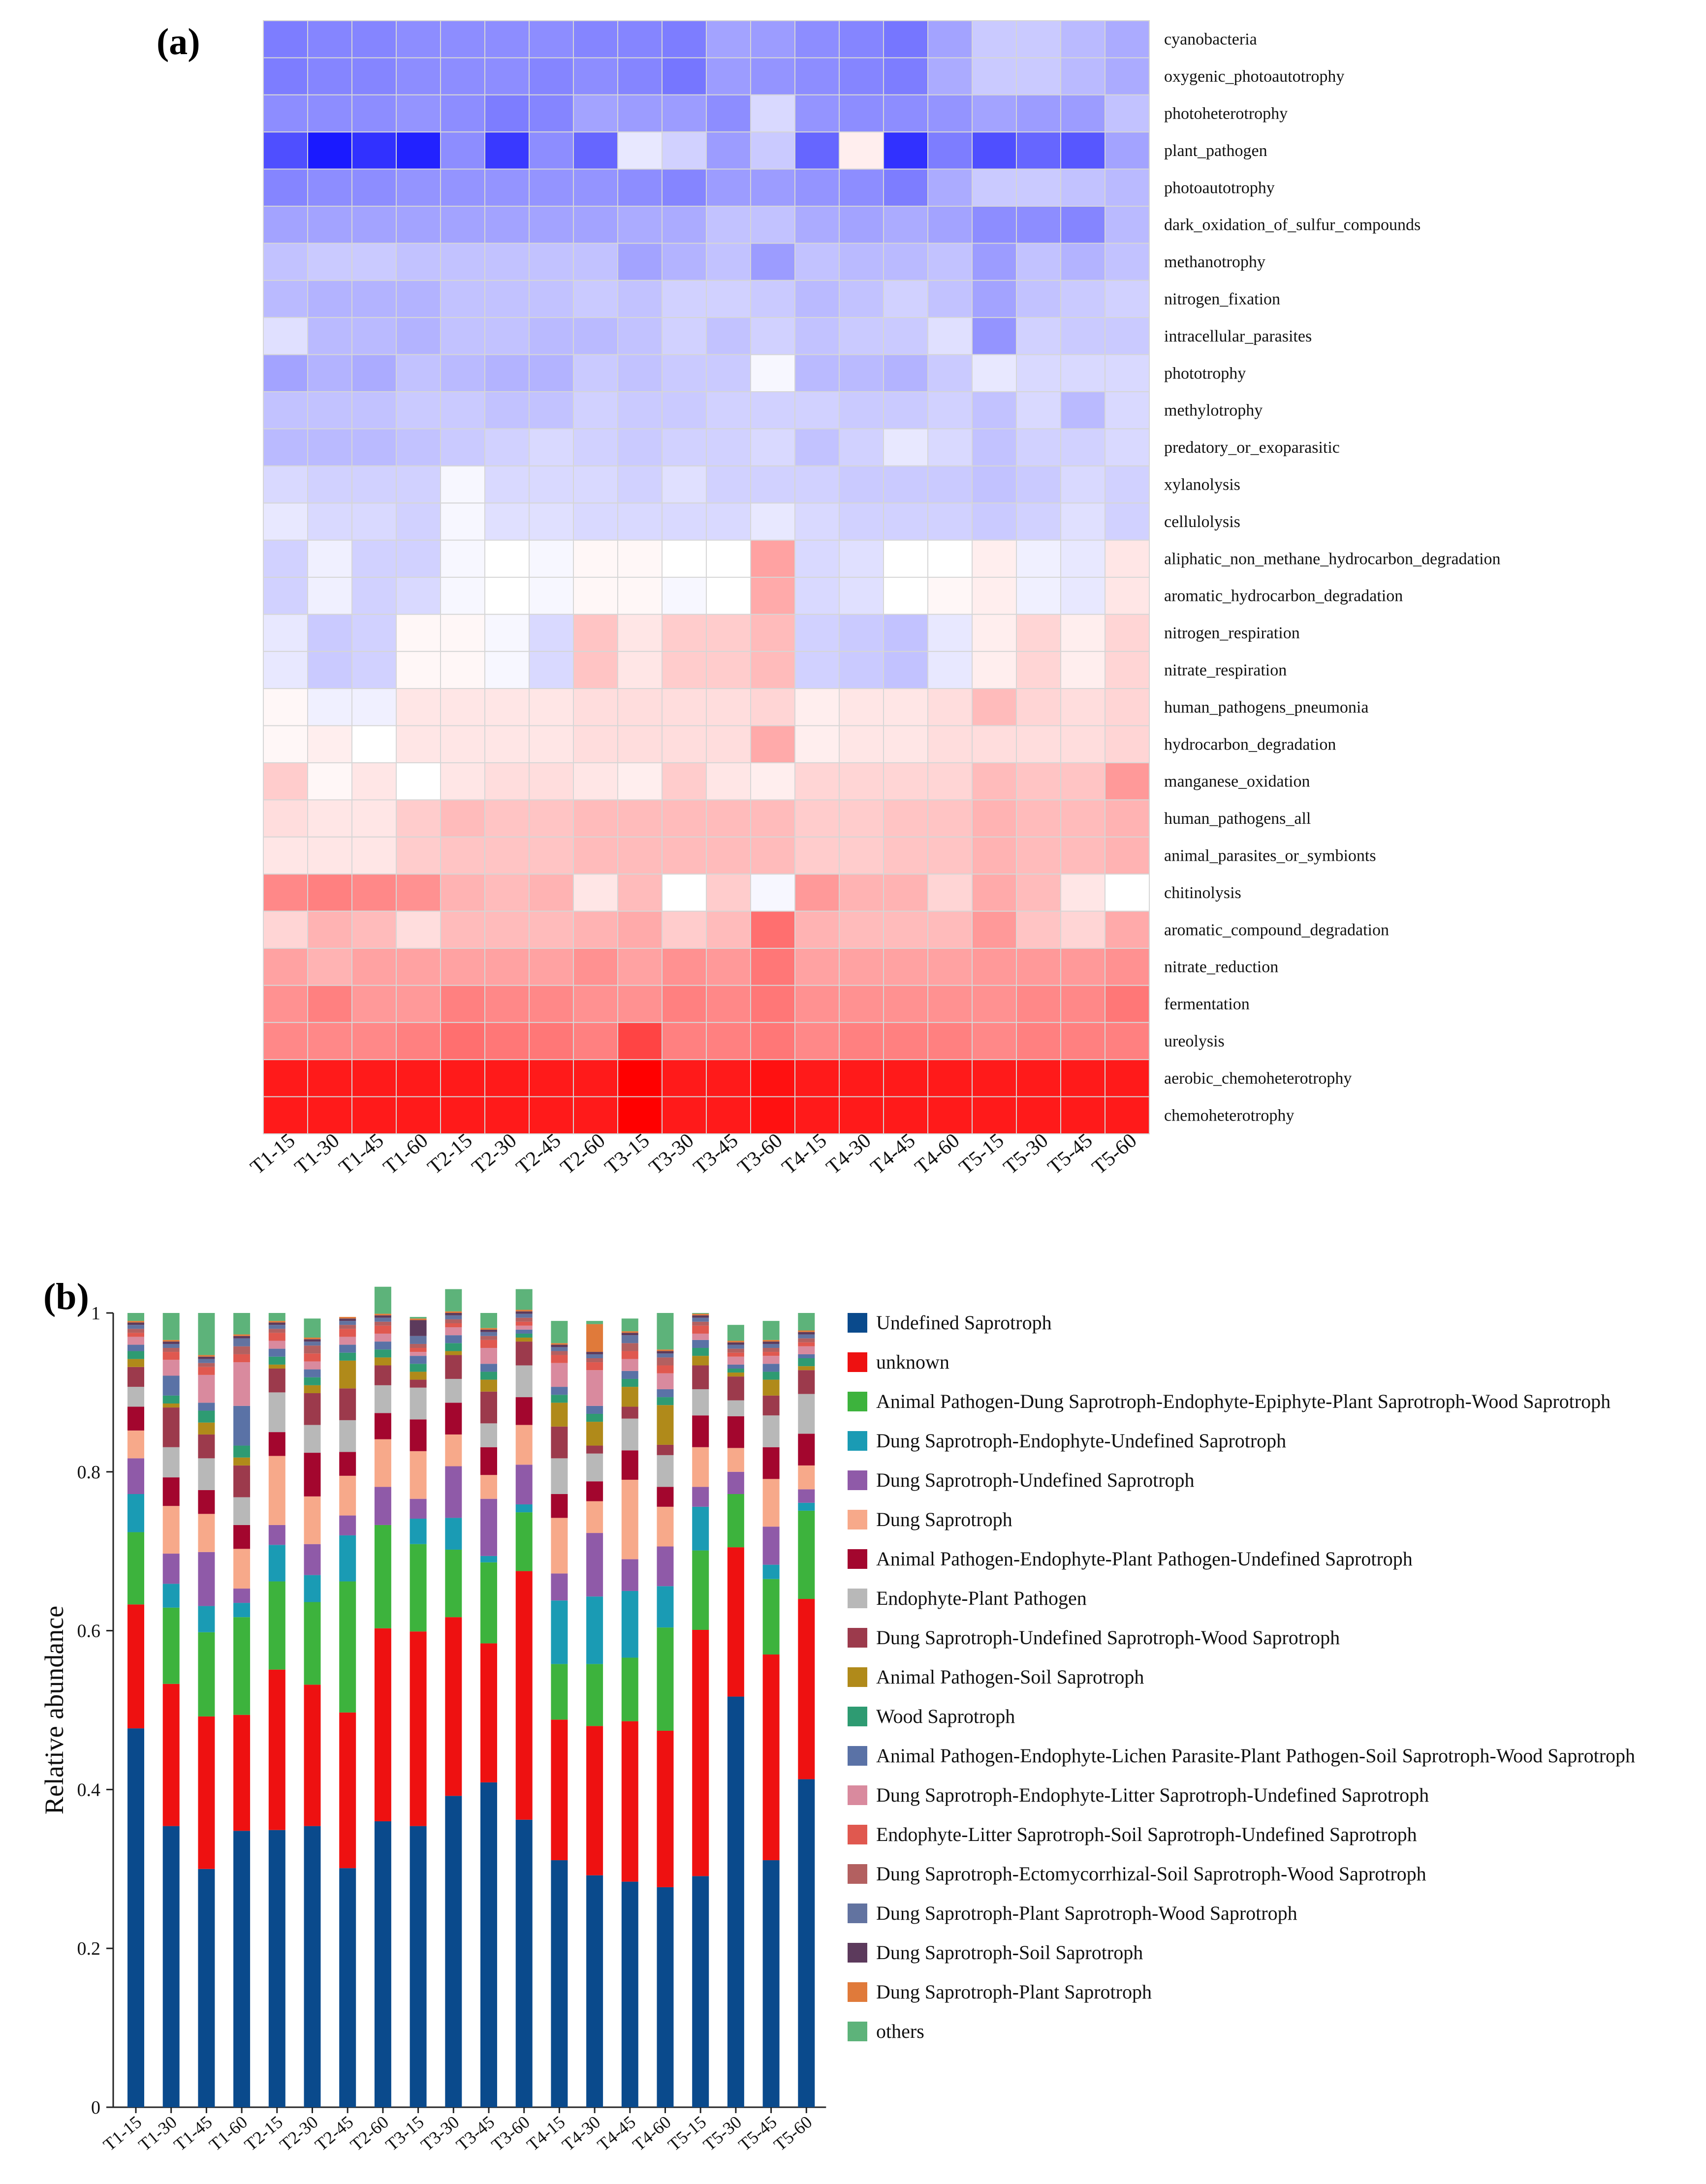 This screenshot has height=2184, width=1706. I want to click on heatmap-row-label: animal_parasites_or_symbionts, so click(1270, 856).